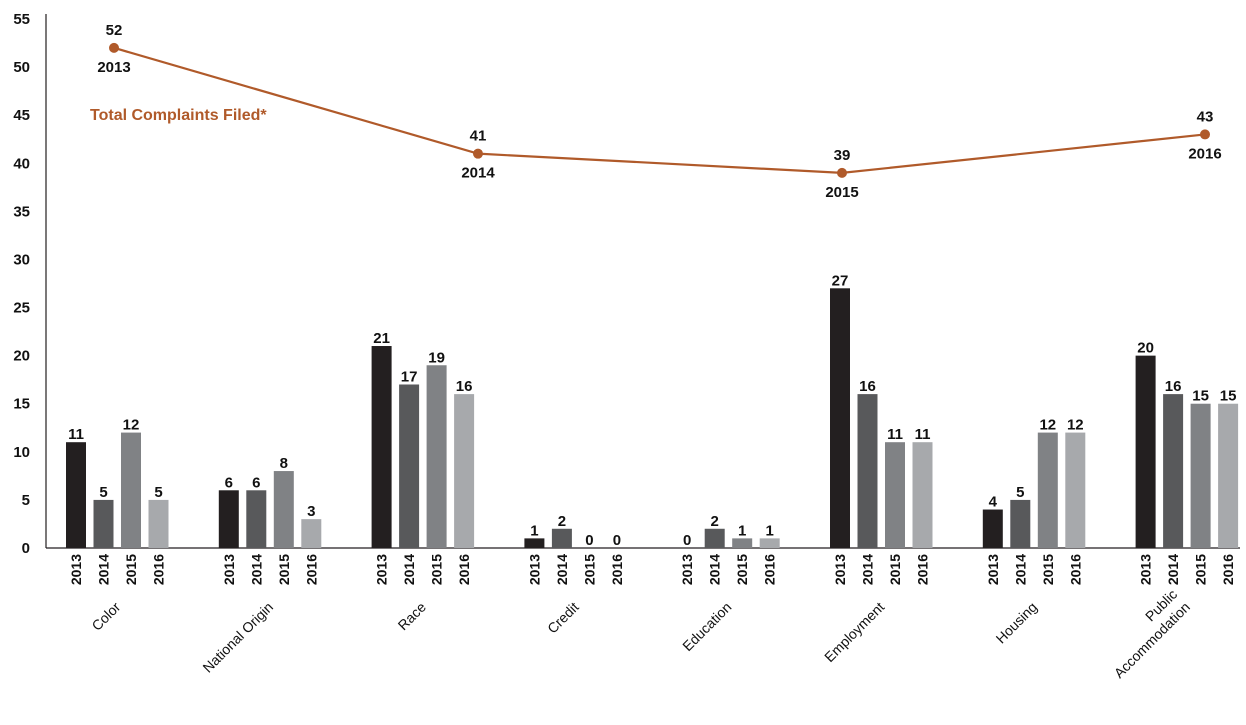 Image resolution: width=1246 pixels, height=725 pixels. What do you see at coordinates (311, 511) in the screenshot?
I see `bar-value-label: 3` at bounding box center [311, 511].